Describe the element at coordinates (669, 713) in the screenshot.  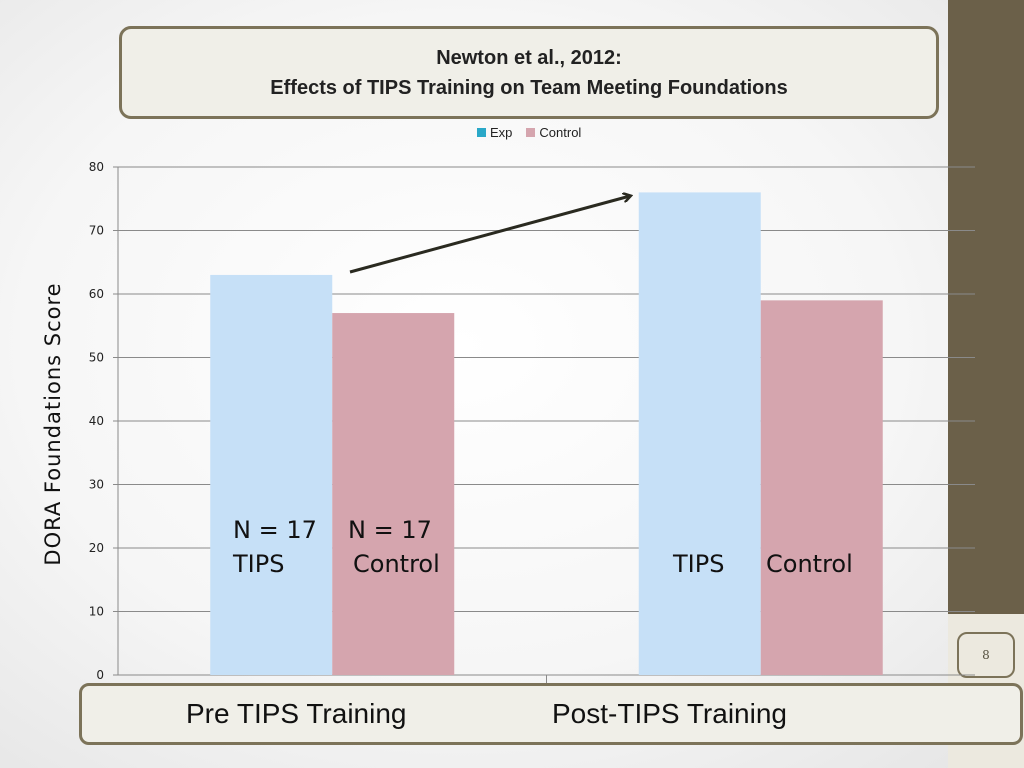
I see `category-label-post: Post-TIPS Training` at that location.